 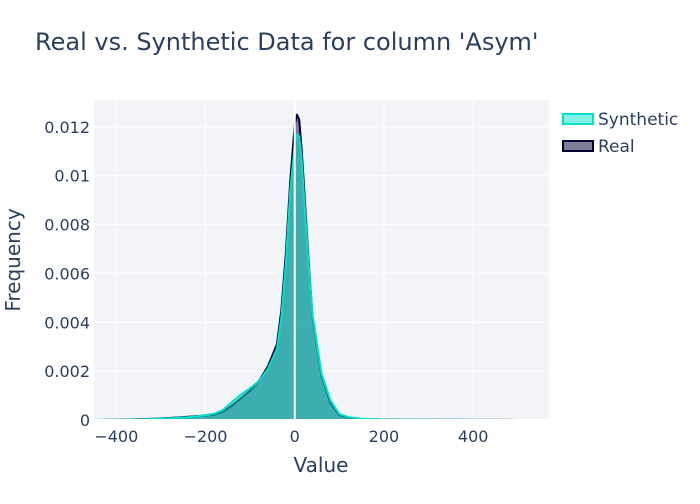 What do you see at coordinates (67, 127) in the screenshot?
I see `y-tick-label: 0.012` at bounding box center [67, 127].